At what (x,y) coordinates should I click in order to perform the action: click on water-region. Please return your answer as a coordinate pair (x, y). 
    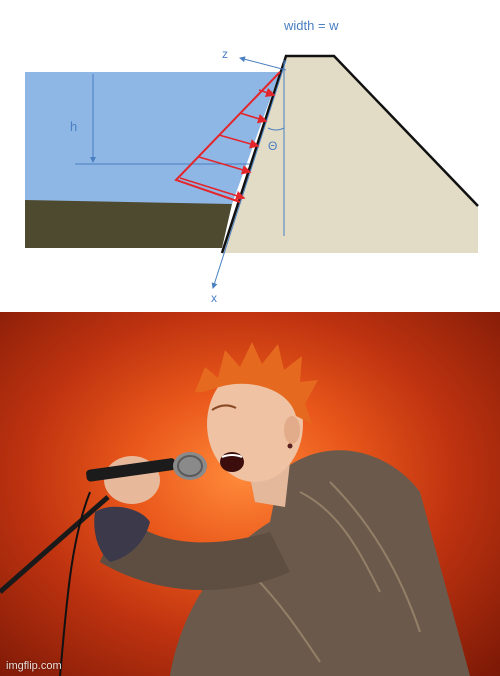
    Looking at the image, I should click on (152, 138).